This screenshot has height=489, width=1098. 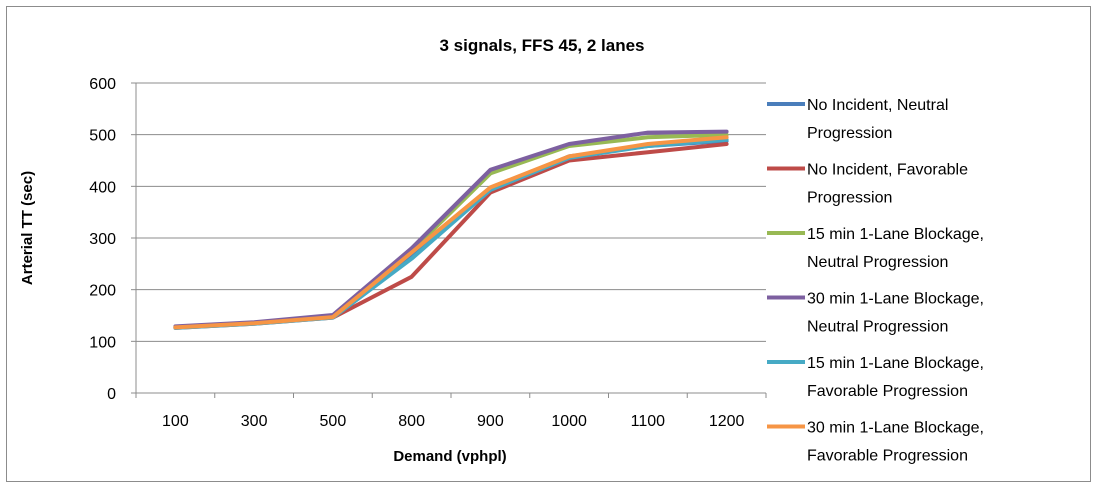 I want to click on y-tick-label: 200, so click(x=102, y=291).